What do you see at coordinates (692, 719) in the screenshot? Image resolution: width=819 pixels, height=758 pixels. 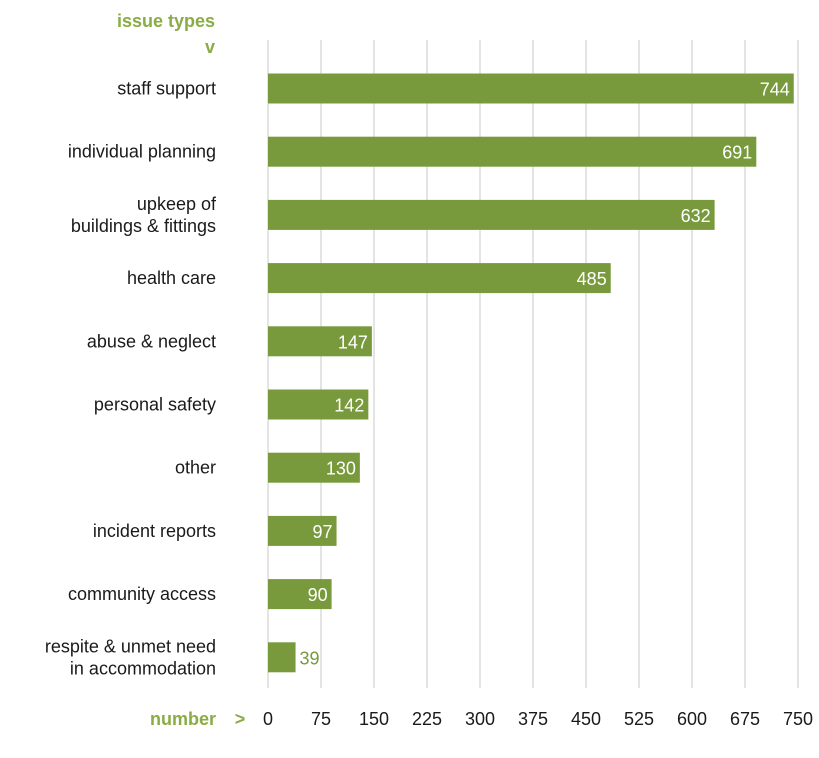 I see `x-tick-label: 600` at bounding box center [692, 719].